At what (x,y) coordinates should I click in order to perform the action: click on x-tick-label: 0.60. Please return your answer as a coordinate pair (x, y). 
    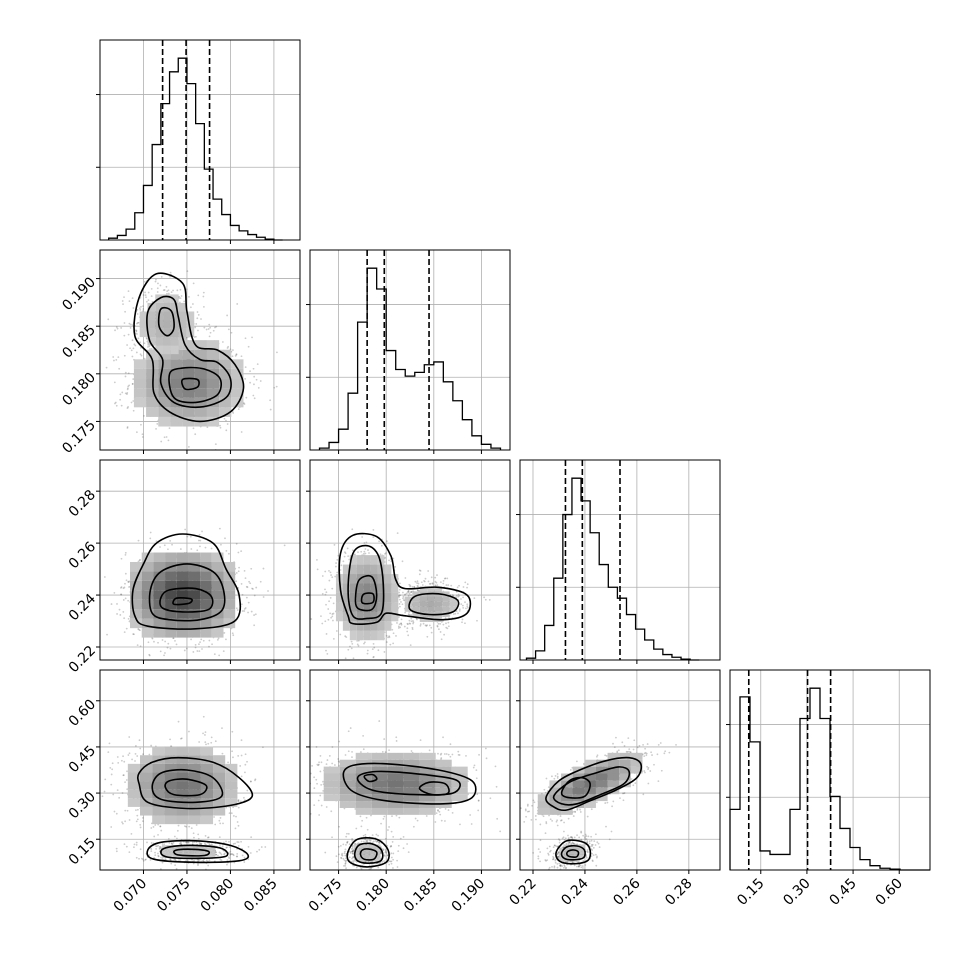
    Looking at the image, I should click on (889, 892).